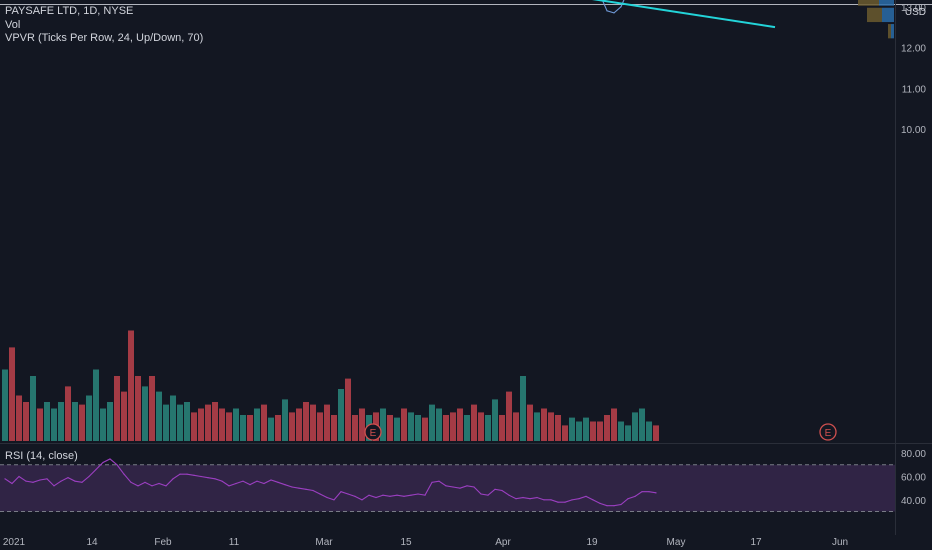  What do you see at coordinates (373, 432) in the screenshot?
I see `earnings-marker-icon` at bounding box center [373, 432].